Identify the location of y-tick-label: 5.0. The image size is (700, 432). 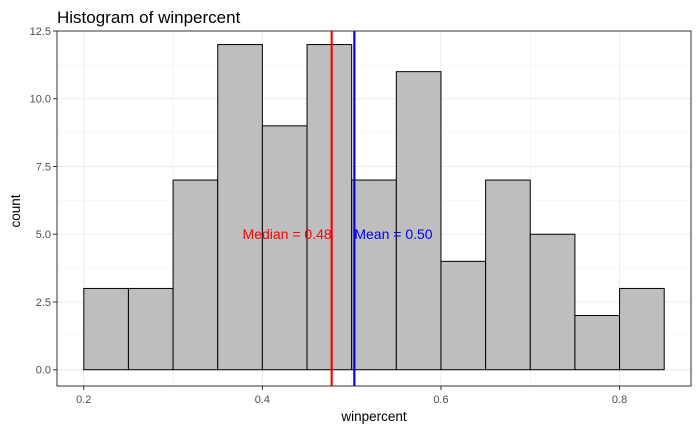
(43, 235).